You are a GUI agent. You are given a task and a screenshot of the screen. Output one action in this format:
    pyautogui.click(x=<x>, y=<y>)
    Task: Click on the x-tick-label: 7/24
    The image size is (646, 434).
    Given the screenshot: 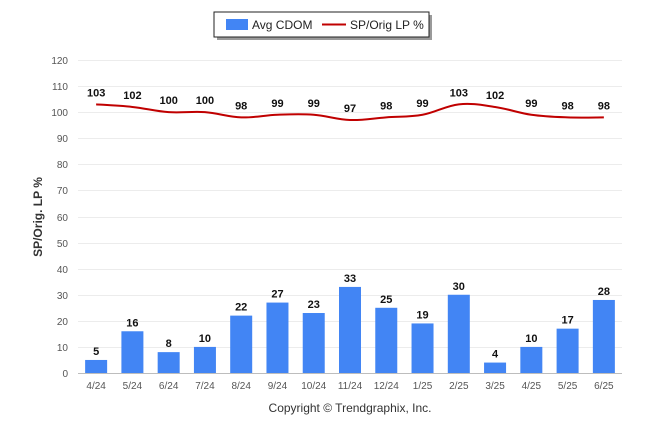 What is the action you would take?
    pyautogui.click(x=205, y=386)
    